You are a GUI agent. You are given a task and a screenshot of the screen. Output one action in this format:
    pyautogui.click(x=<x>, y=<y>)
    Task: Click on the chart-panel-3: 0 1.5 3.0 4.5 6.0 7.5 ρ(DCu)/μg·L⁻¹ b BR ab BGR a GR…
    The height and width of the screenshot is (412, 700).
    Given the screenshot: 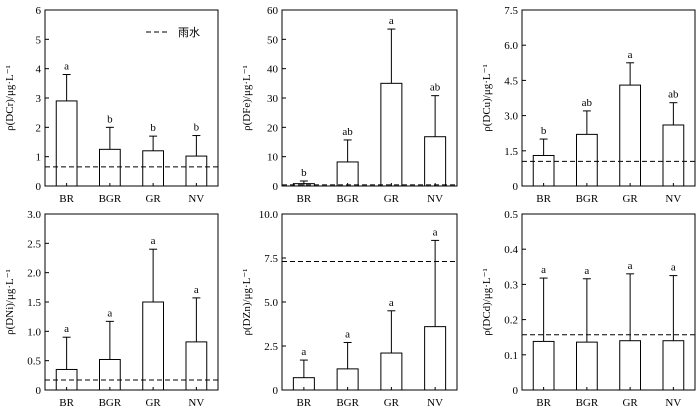 What is the action you would take?
    pyautogui.click(x=588, y=105)
    